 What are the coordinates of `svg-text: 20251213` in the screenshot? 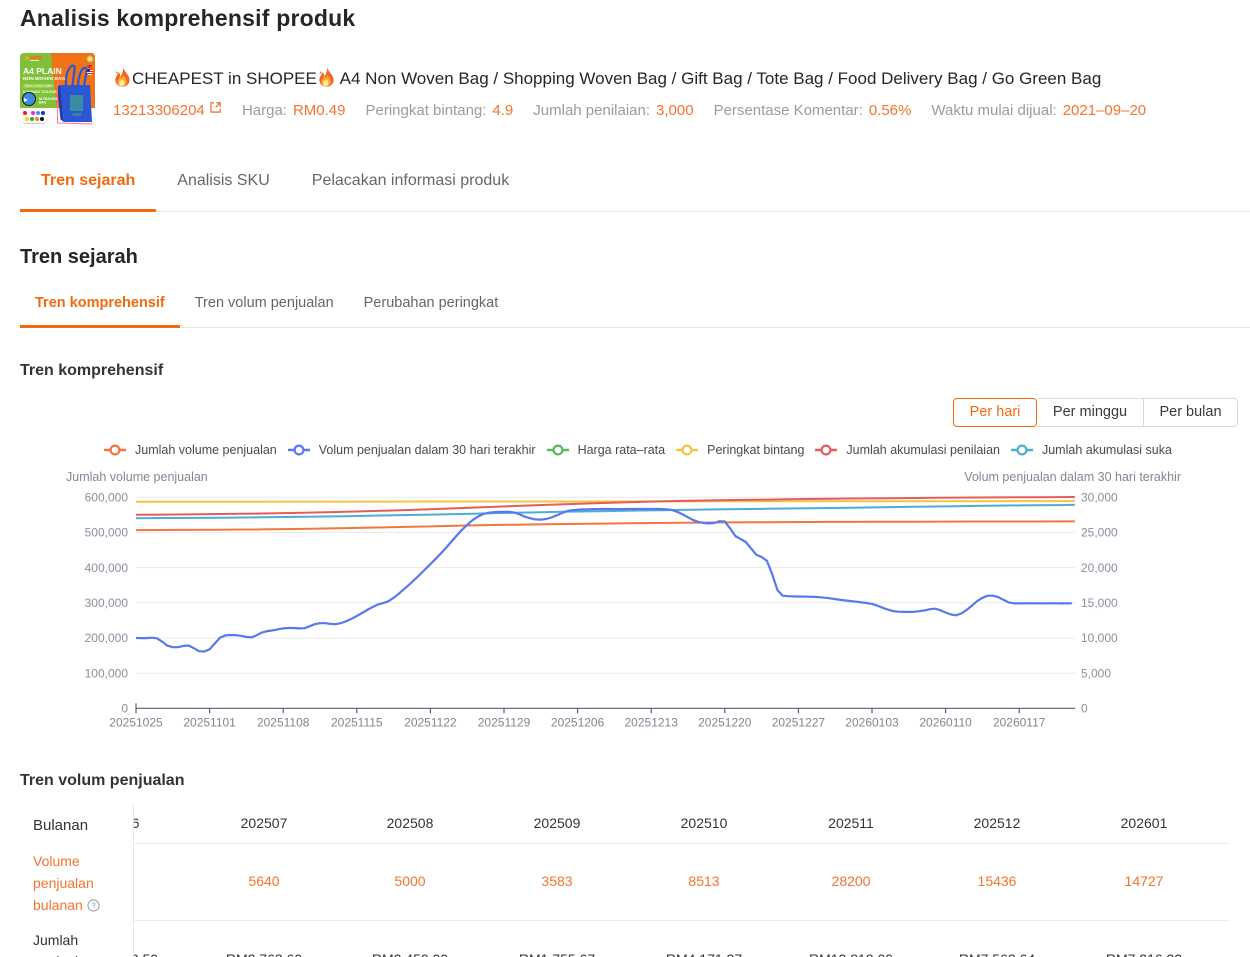 It's located at (652, 722).